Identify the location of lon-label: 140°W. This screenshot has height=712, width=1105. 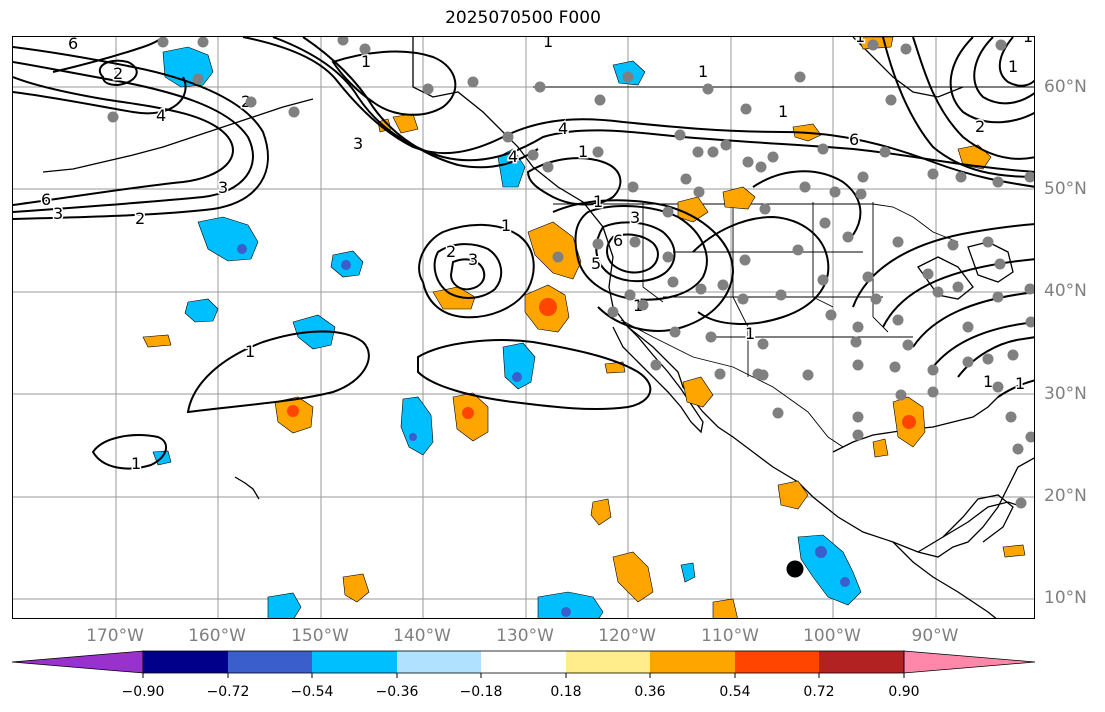
(422, 636).